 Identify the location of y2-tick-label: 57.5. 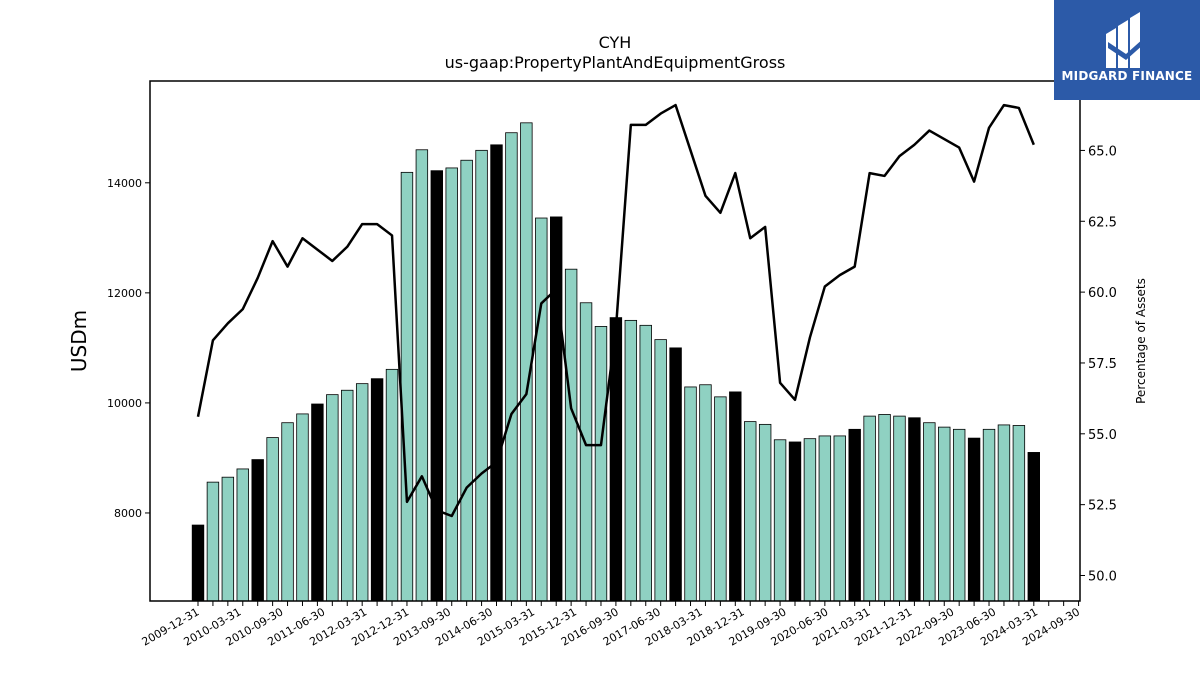
(1102, 364).